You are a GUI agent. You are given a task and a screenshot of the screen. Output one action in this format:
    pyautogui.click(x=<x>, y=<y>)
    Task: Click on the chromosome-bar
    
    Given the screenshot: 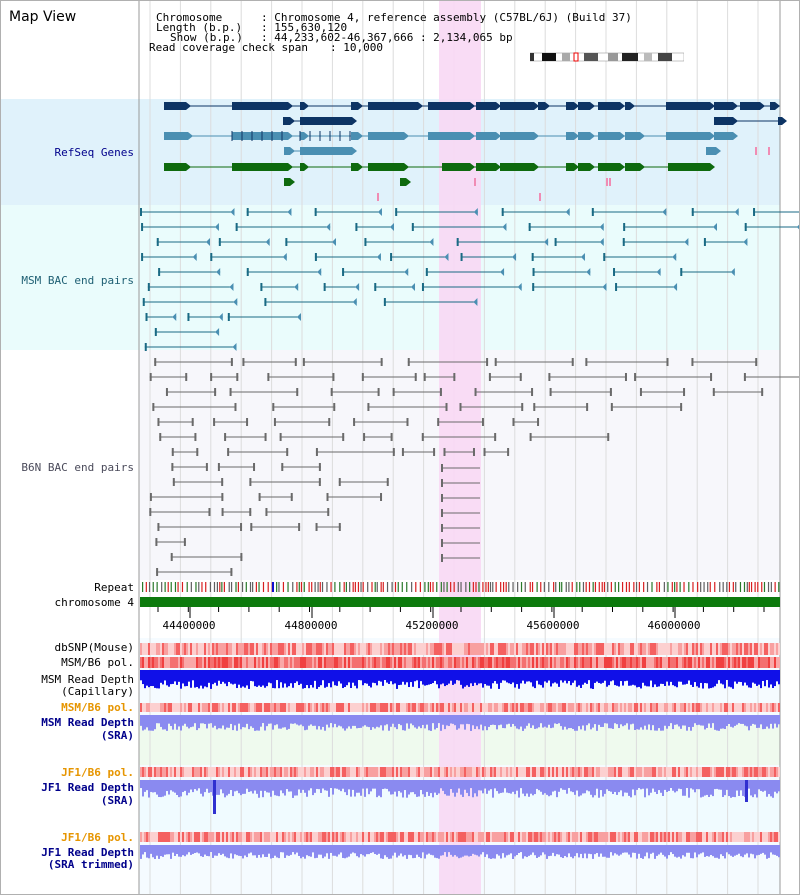 What is the action you would take?
    pyautogui.click(x=460, y=602)
    